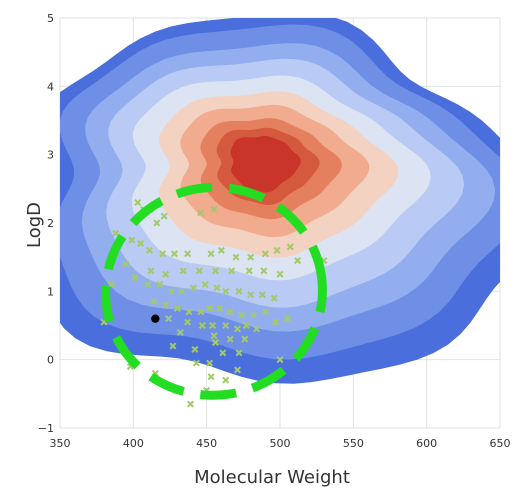  What do you see at coordinates (34, 225) in the screenshot?
I see `y-axis-title: LogD` at bounding box center [34, 225].